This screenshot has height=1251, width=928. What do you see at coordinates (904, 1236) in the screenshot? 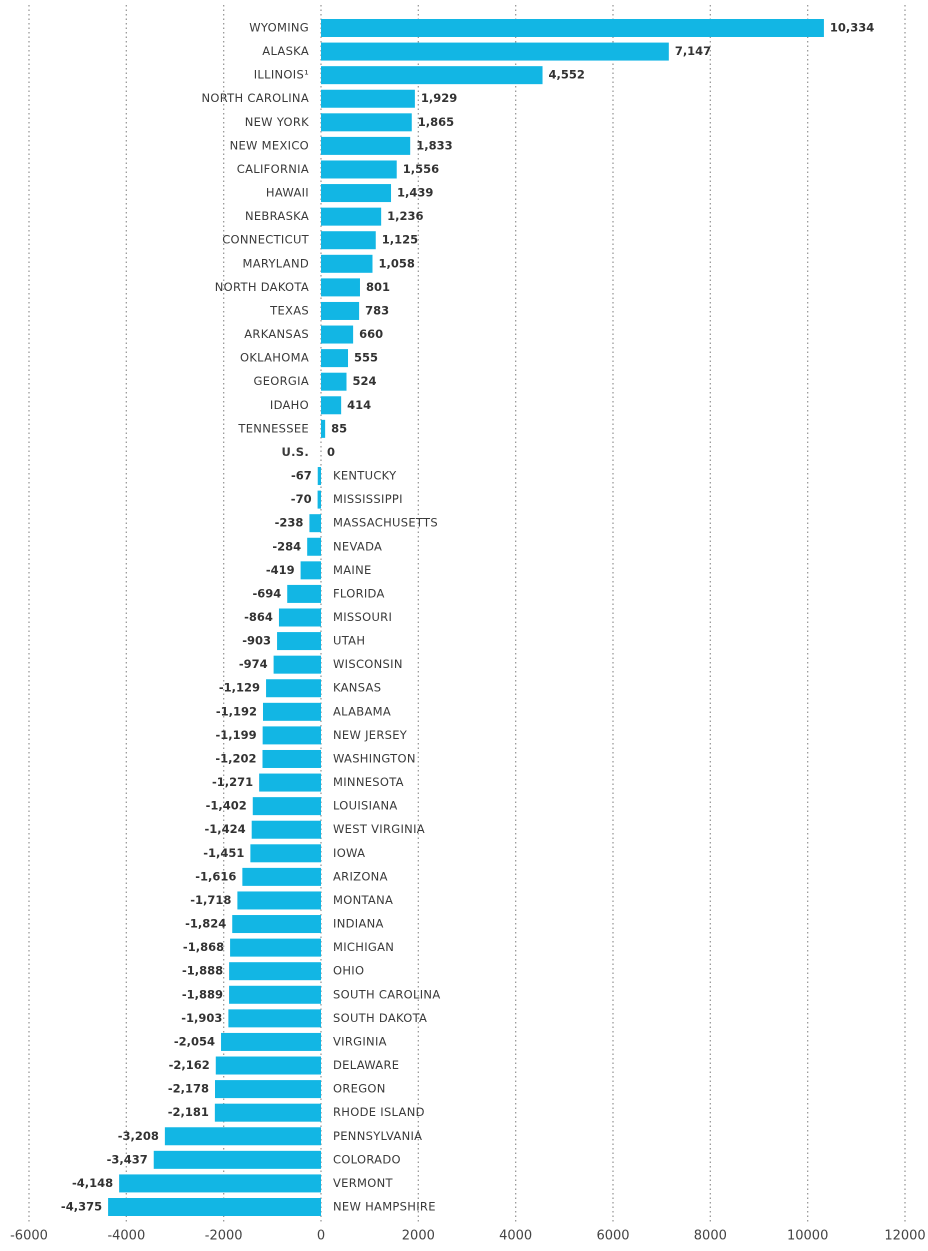
I see `x-tick-label: 12000` at bounding box center [904, 1236].